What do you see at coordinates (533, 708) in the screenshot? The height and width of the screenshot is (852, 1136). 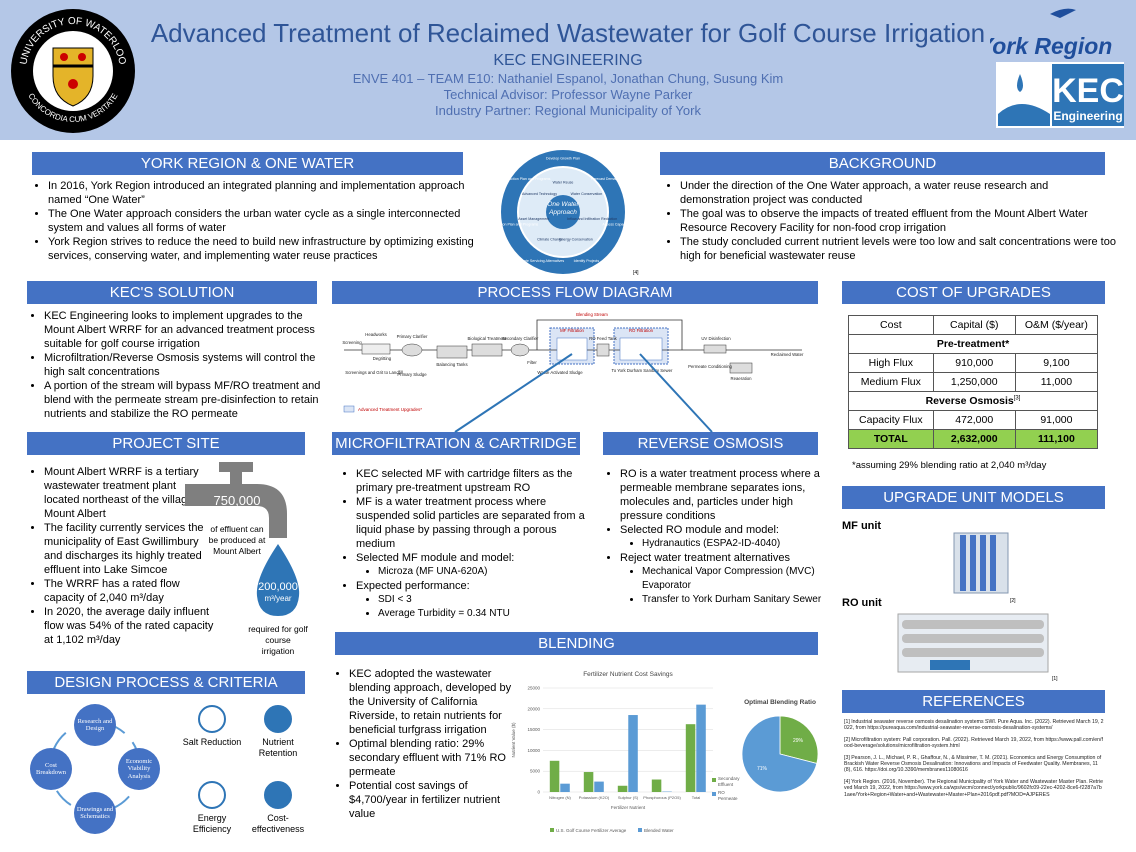 I see `y-tick-label: 20000` at bounding box center [533, 708].